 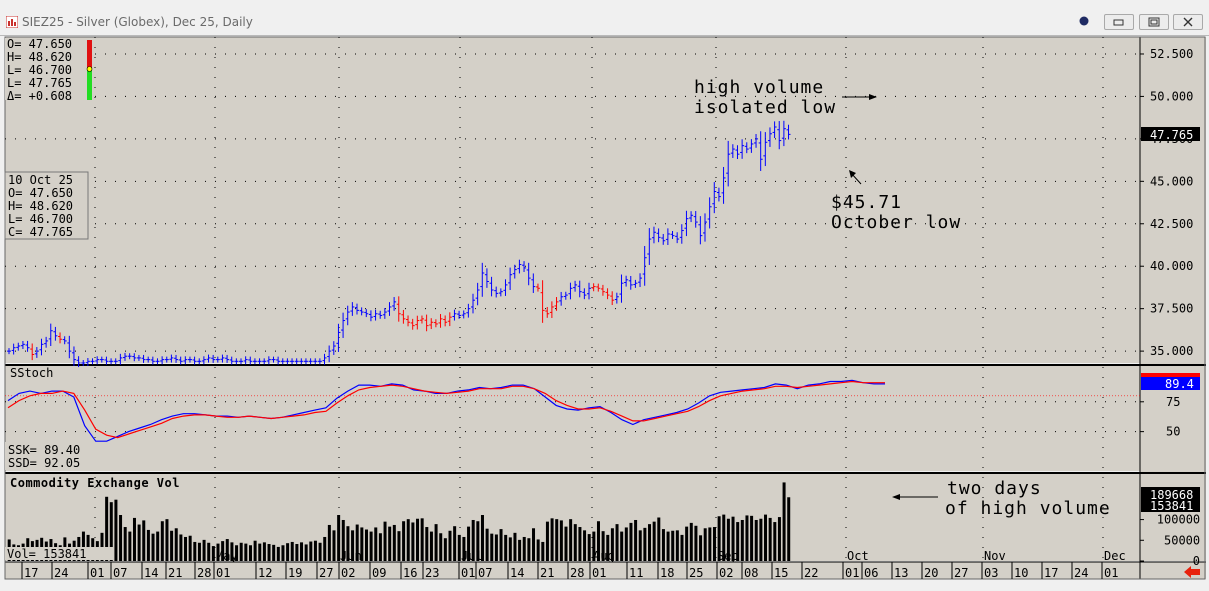 I want to click on x-tick-label: 10, so click(x=1021, y=573).